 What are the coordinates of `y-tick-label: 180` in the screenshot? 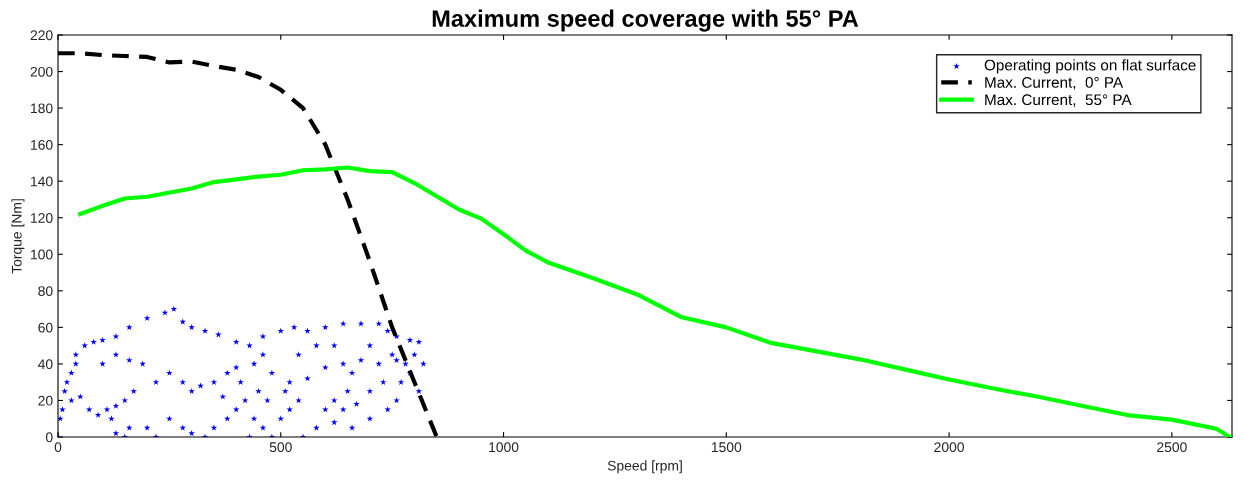 It's located at (42, 108).